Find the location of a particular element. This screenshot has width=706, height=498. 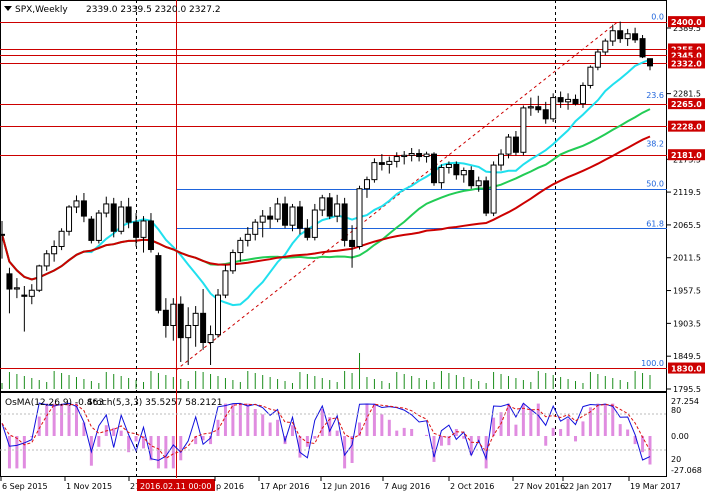

time-tick-label: 27 is located at coordinates (135, 486).